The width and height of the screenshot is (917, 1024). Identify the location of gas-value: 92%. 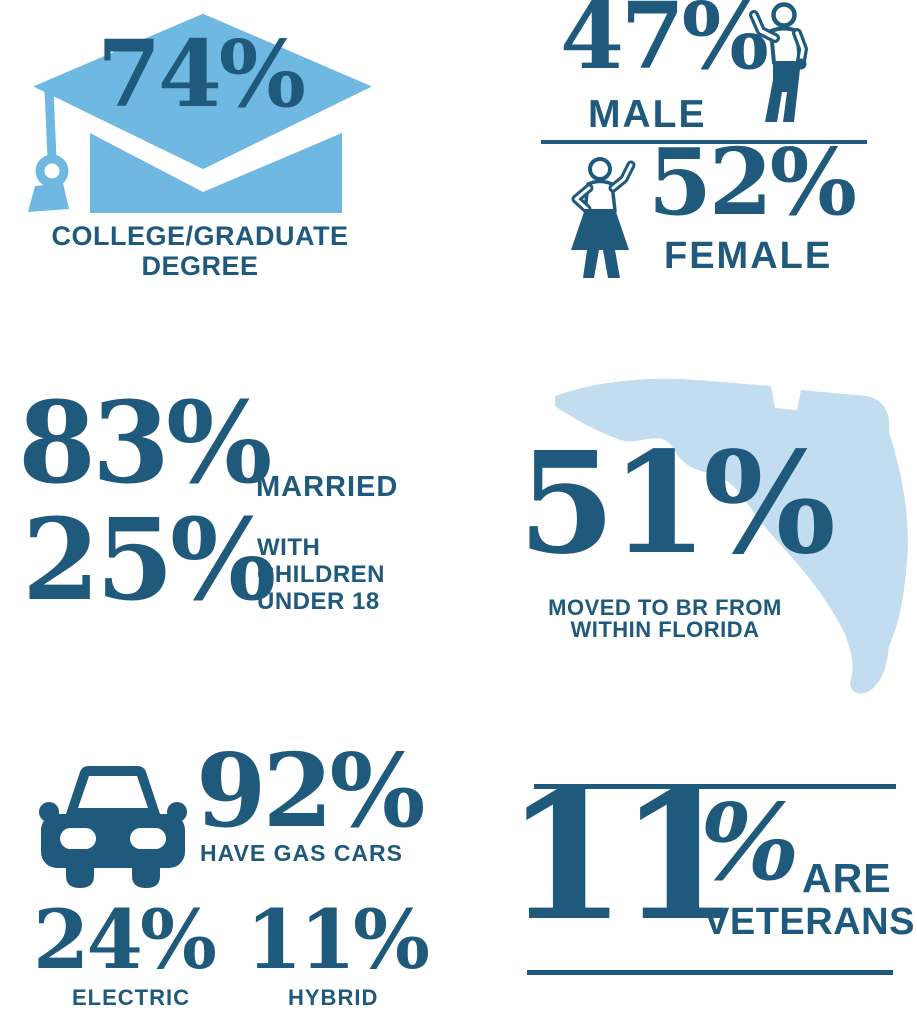
(310, 790).